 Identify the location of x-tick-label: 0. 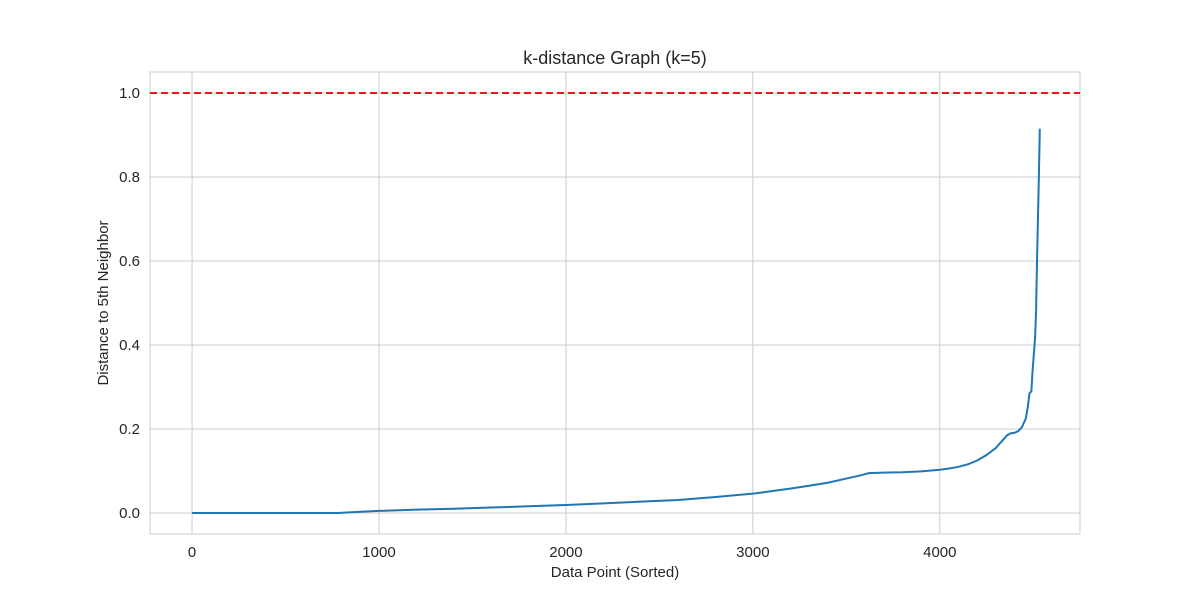
(192, 552).